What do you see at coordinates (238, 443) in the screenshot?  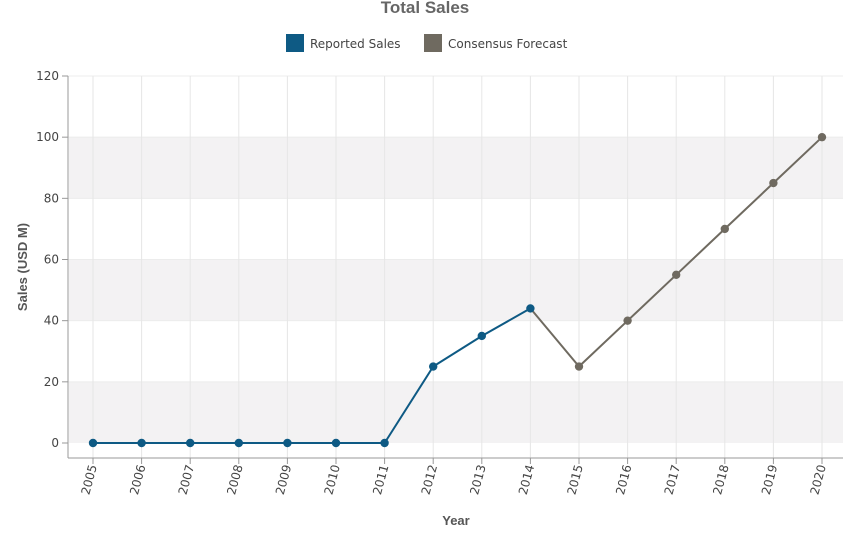 I see `data-point-reported-sales-2008` at bounding box center [238, 443].